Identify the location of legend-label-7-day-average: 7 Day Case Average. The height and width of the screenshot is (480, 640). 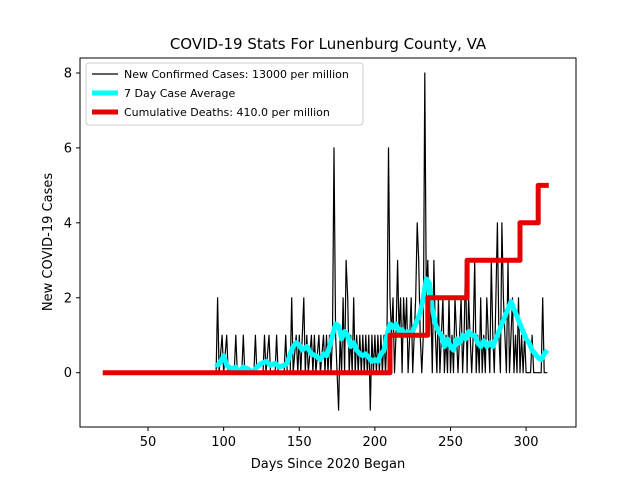
(180, 93).